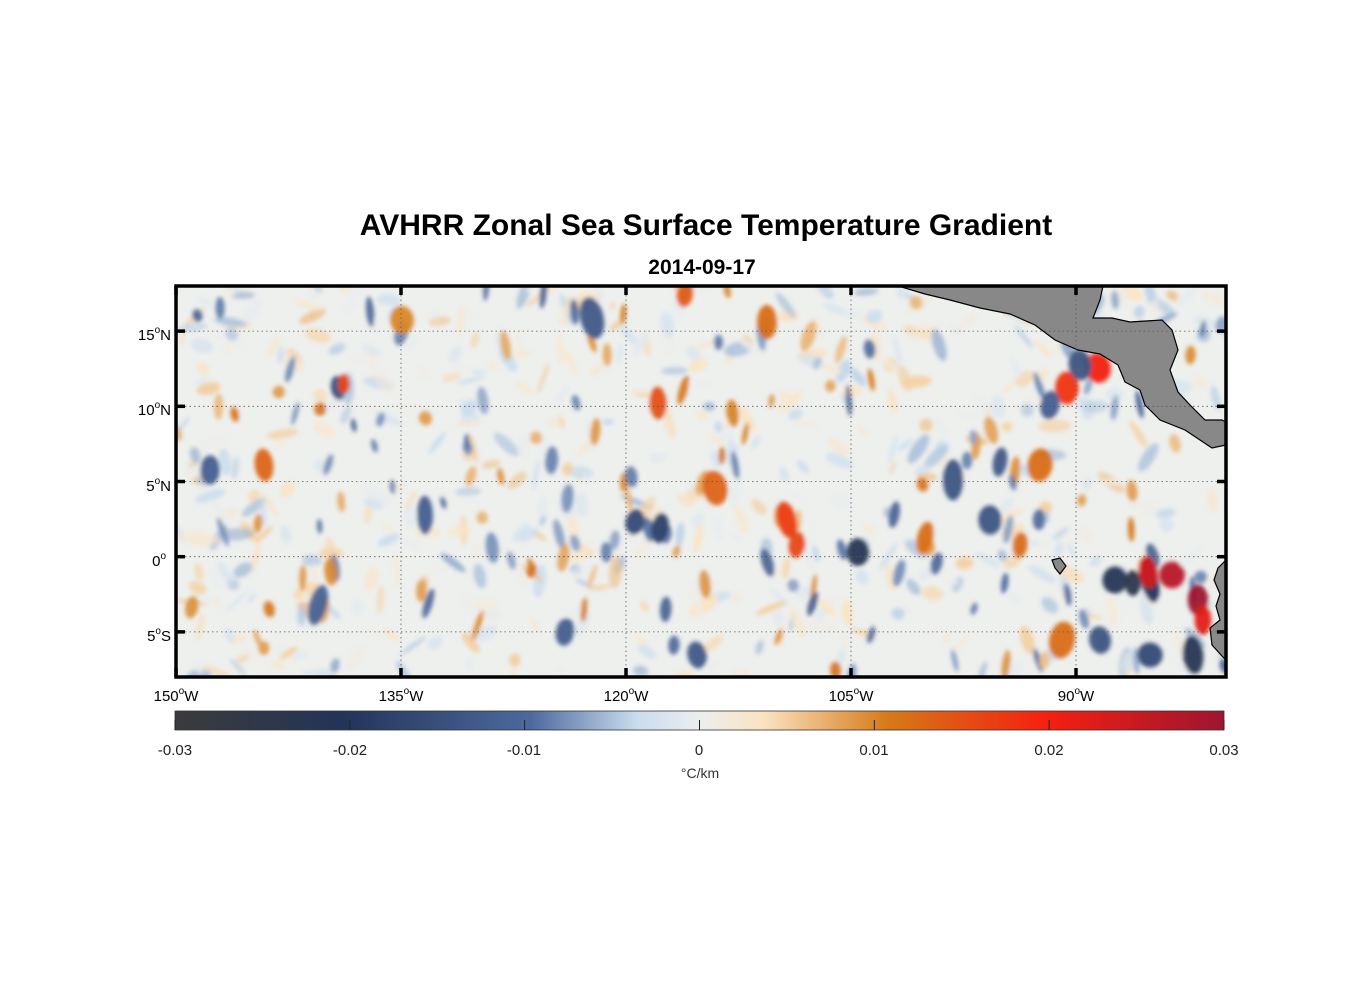 The width and height of the screenshot is (1356, 1000). Describe the element at coordinates (175, 750) in the screenshot. I see `colorbar-tick-label: -0.03` at that location.